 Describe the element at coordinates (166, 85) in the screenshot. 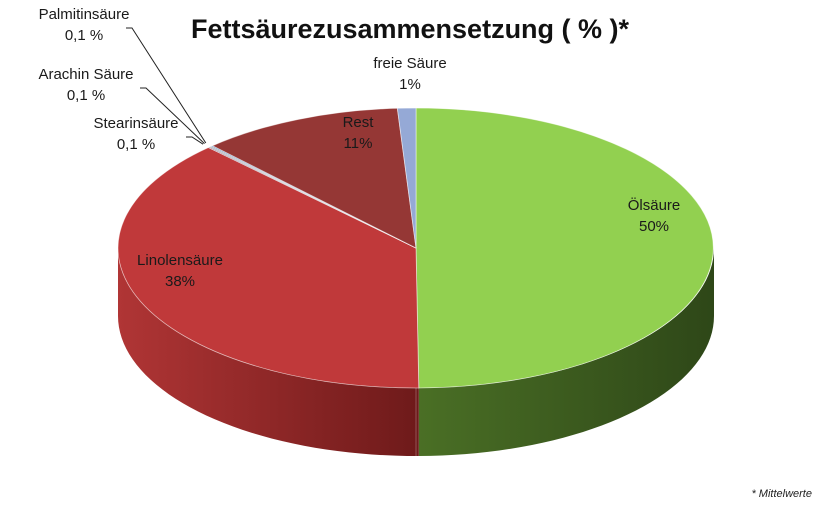

I see `leader-line-palmitinsäure` at that location.